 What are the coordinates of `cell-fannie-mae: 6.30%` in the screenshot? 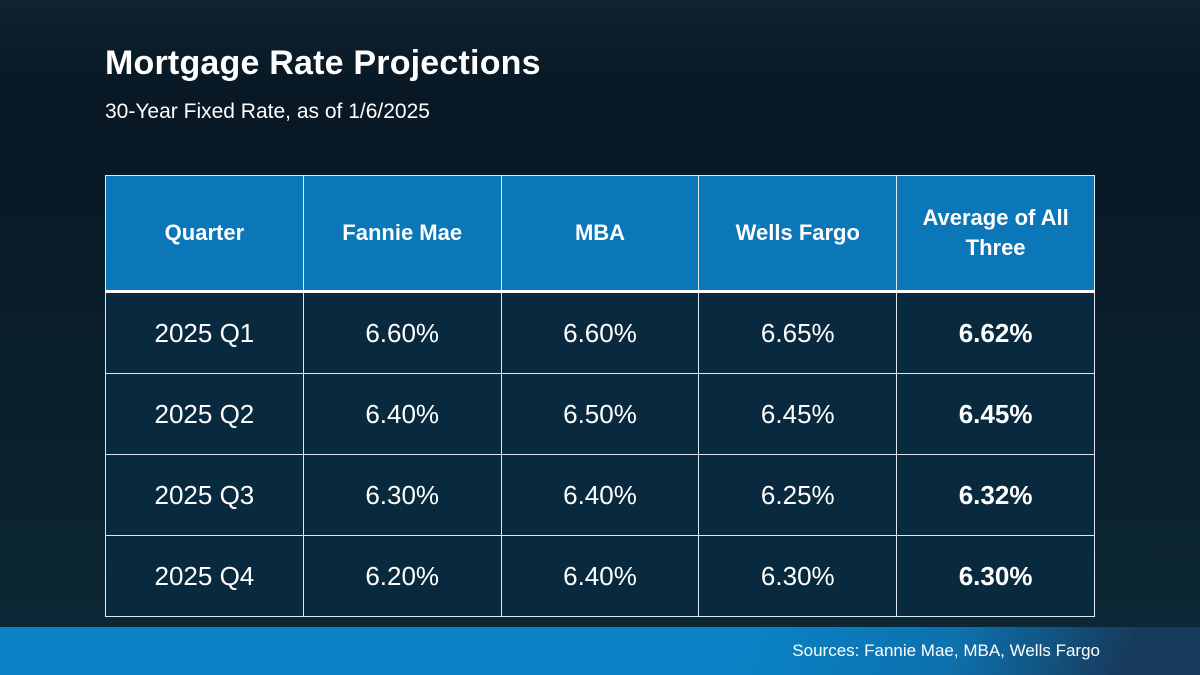 It's located at (402, 495).